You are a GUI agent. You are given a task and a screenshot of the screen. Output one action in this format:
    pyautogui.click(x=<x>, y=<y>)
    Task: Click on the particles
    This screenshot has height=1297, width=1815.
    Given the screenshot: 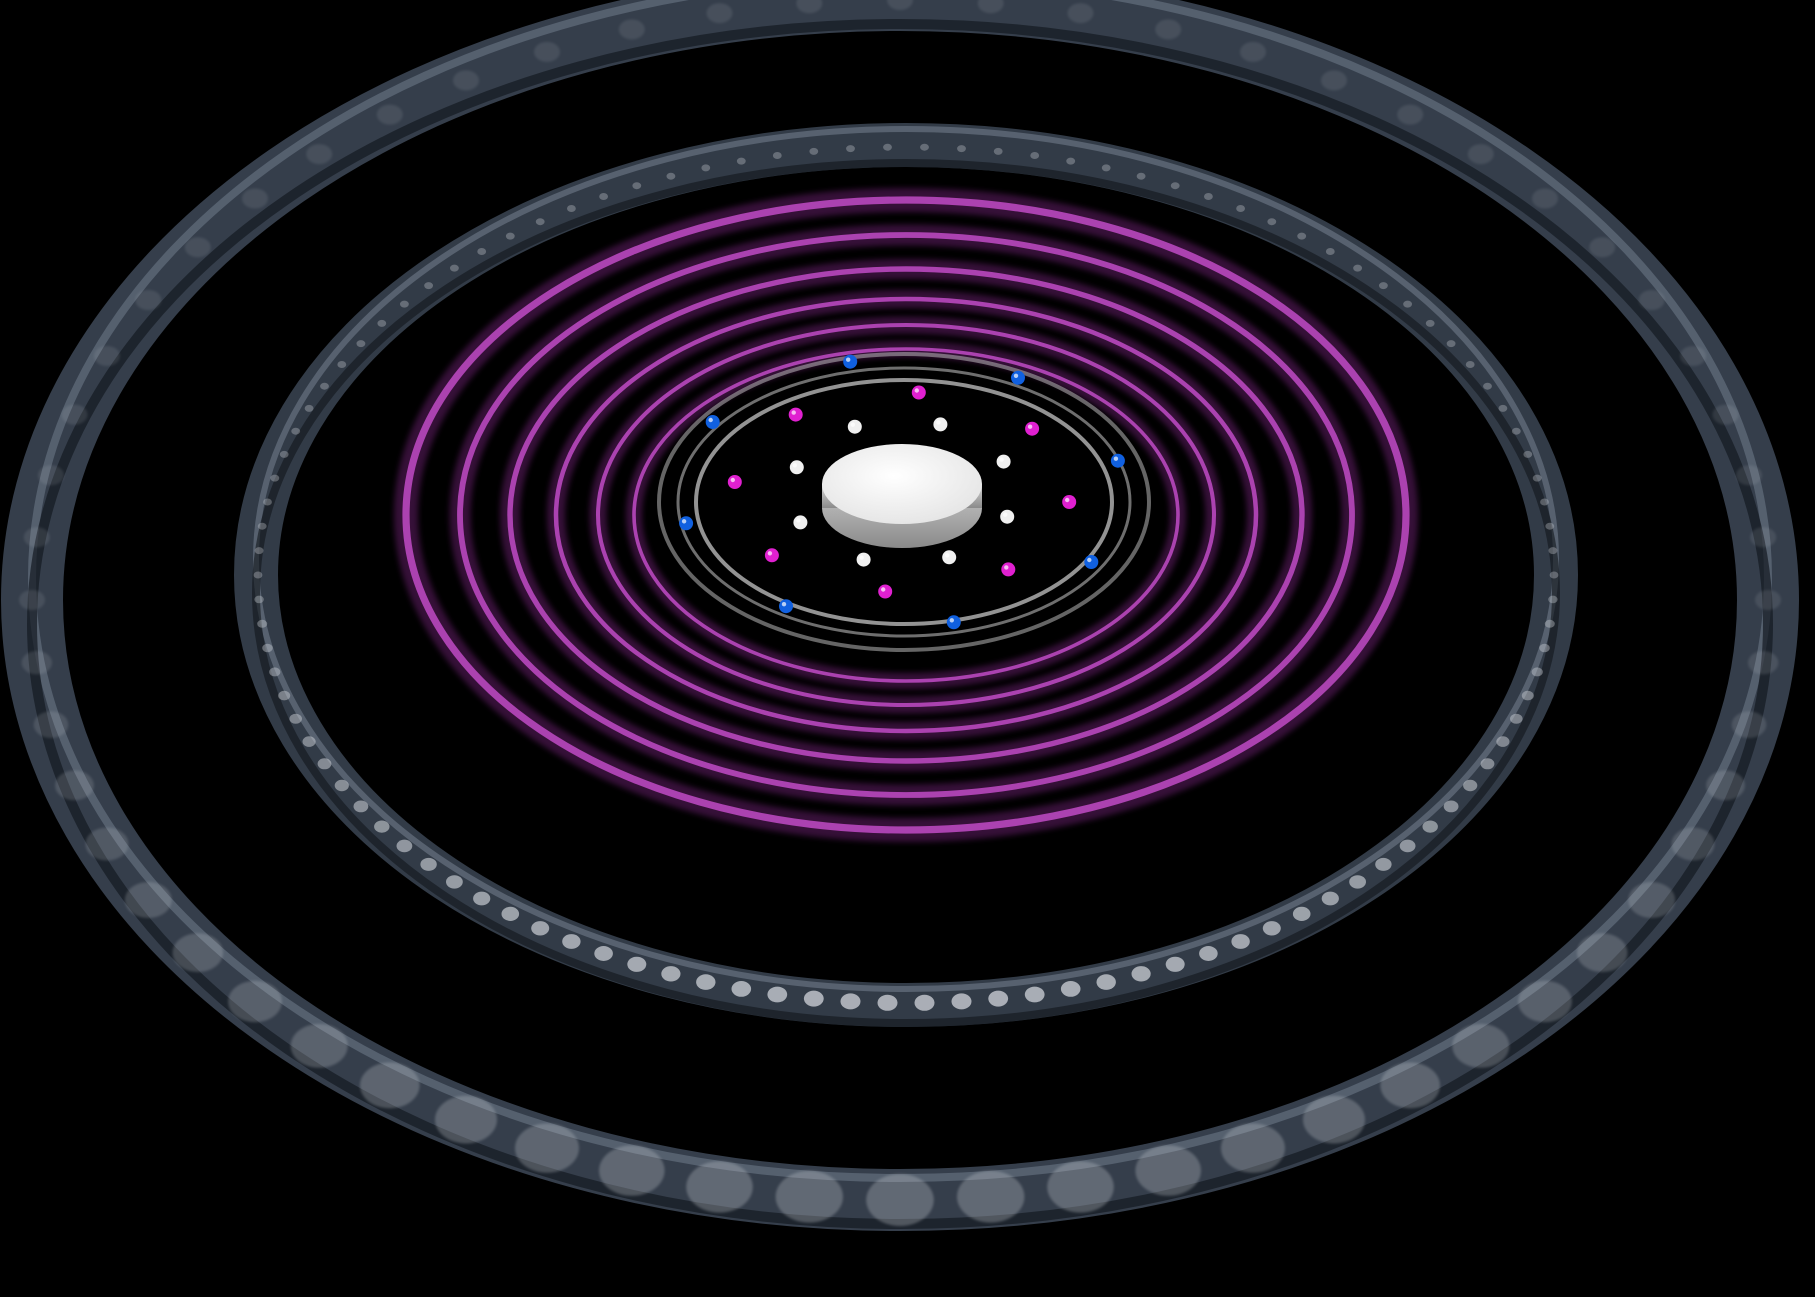 What is the action you would take?
    pyautogui.click(x=902, y=492)
    